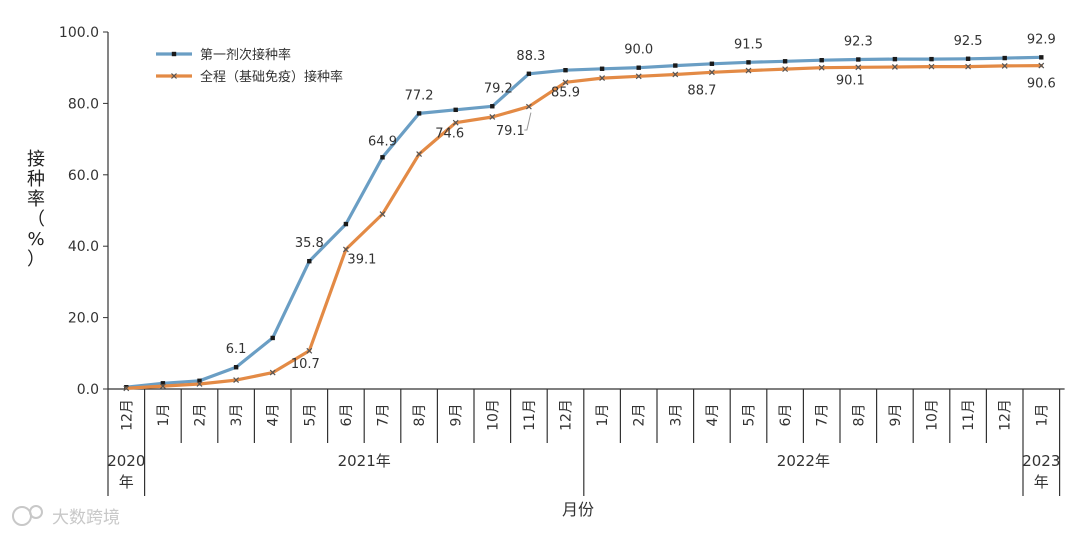 The image size is (1080, 538). What do you see at coordinates (237, 415) in the screenshot?
I see `x-tick-label: 3月` at bounding box center [237, 415].